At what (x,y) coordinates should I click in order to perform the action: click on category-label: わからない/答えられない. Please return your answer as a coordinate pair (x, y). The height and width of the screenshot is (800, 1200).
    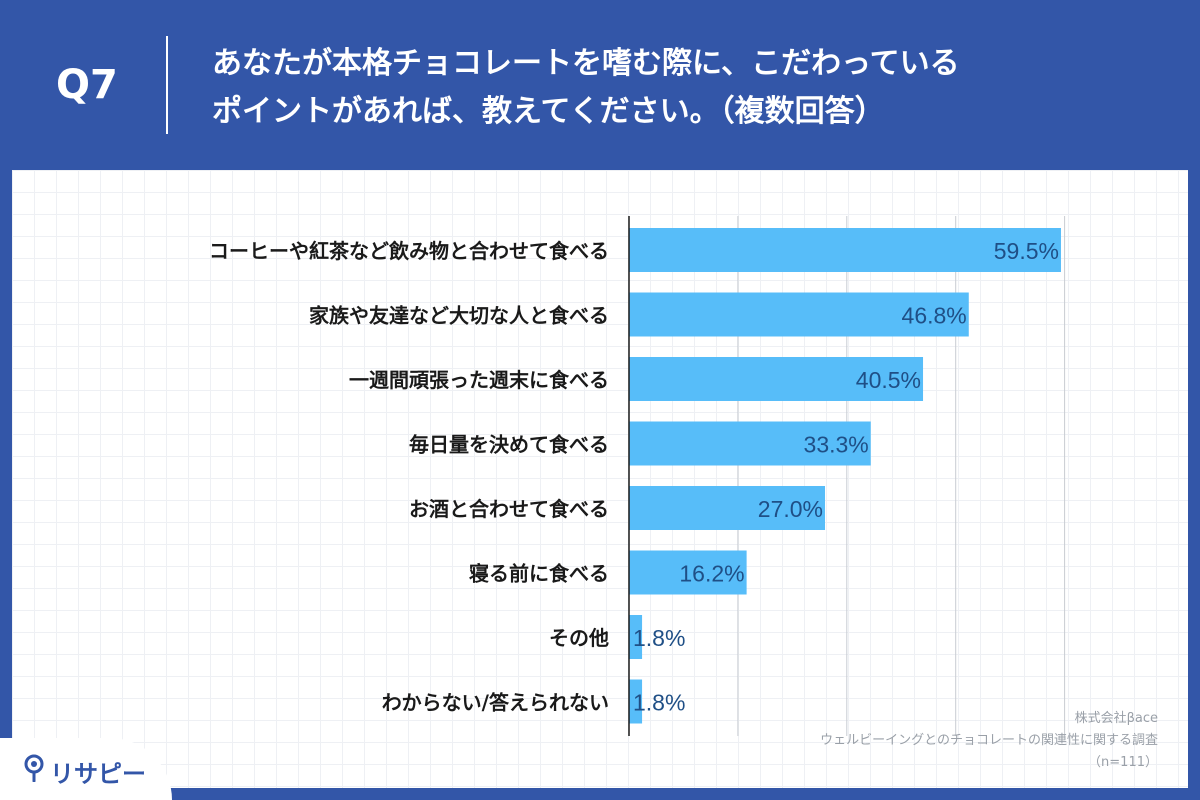
    Looking at the image, I should click on (495, 703).